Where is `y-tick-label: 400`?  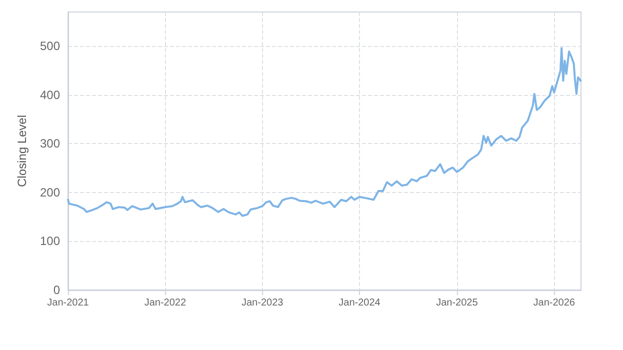
y-tick-label: 400 is located at coordinates (50, 95).